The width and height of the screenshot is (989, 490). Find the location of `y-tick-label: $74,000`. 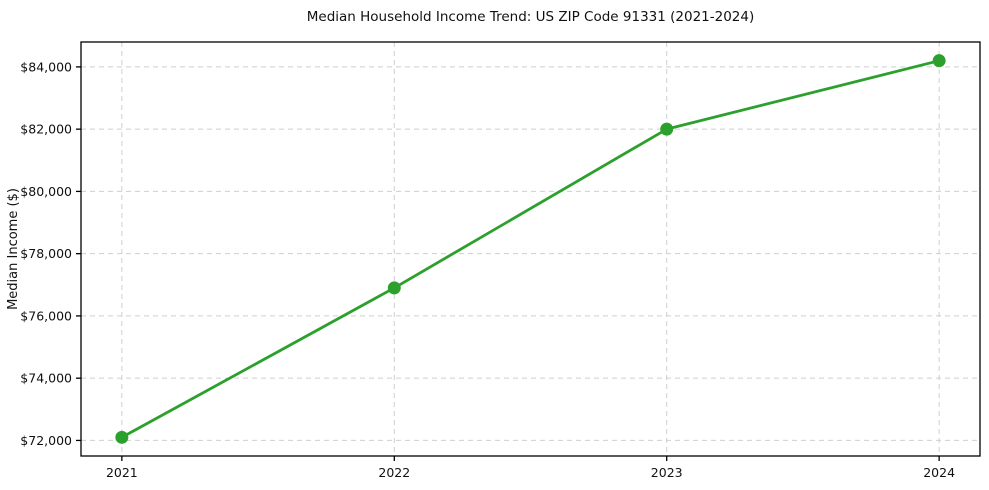

y-tick-label: $74,000 is located at coordinates (46, 378).